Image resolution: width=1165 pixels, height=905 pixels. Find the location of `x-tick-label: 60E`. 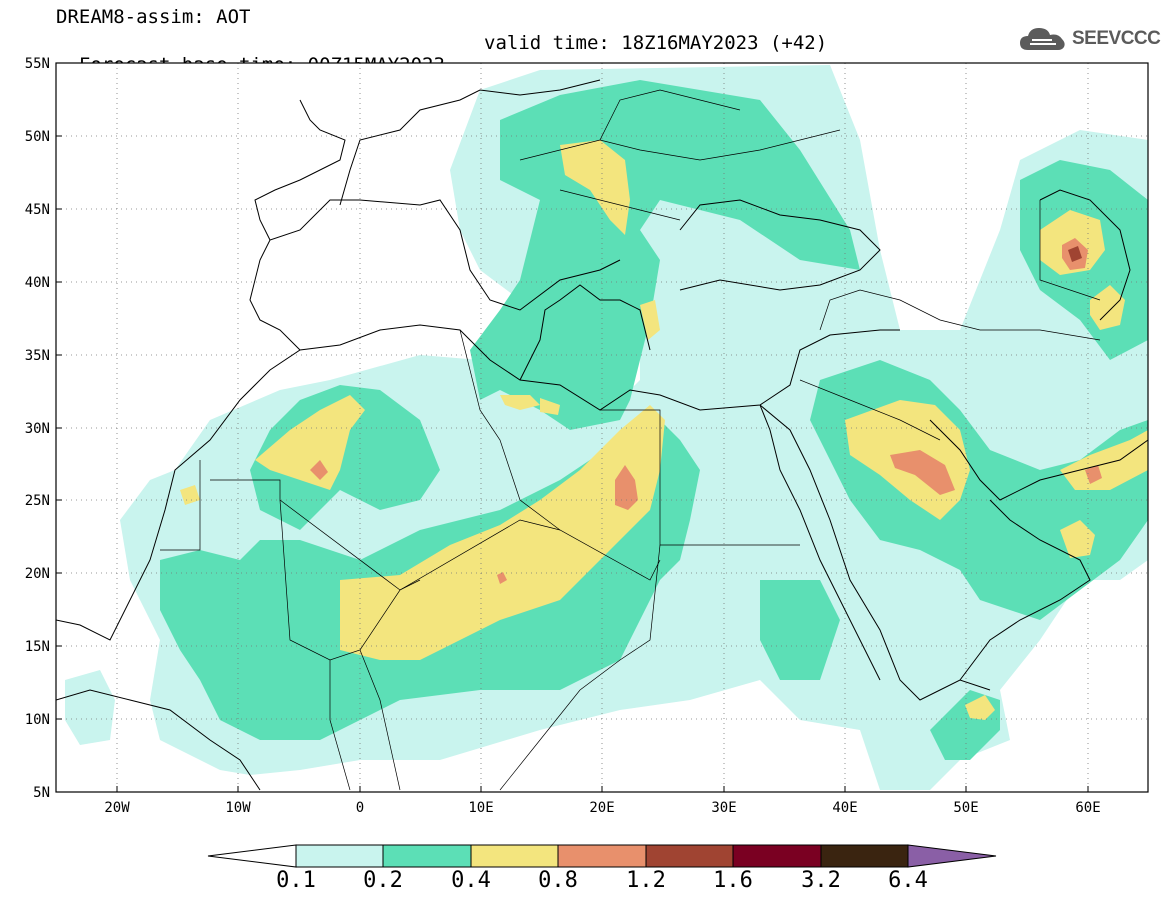

x-tick-label: 60E is located at coordinates (1087, 808).